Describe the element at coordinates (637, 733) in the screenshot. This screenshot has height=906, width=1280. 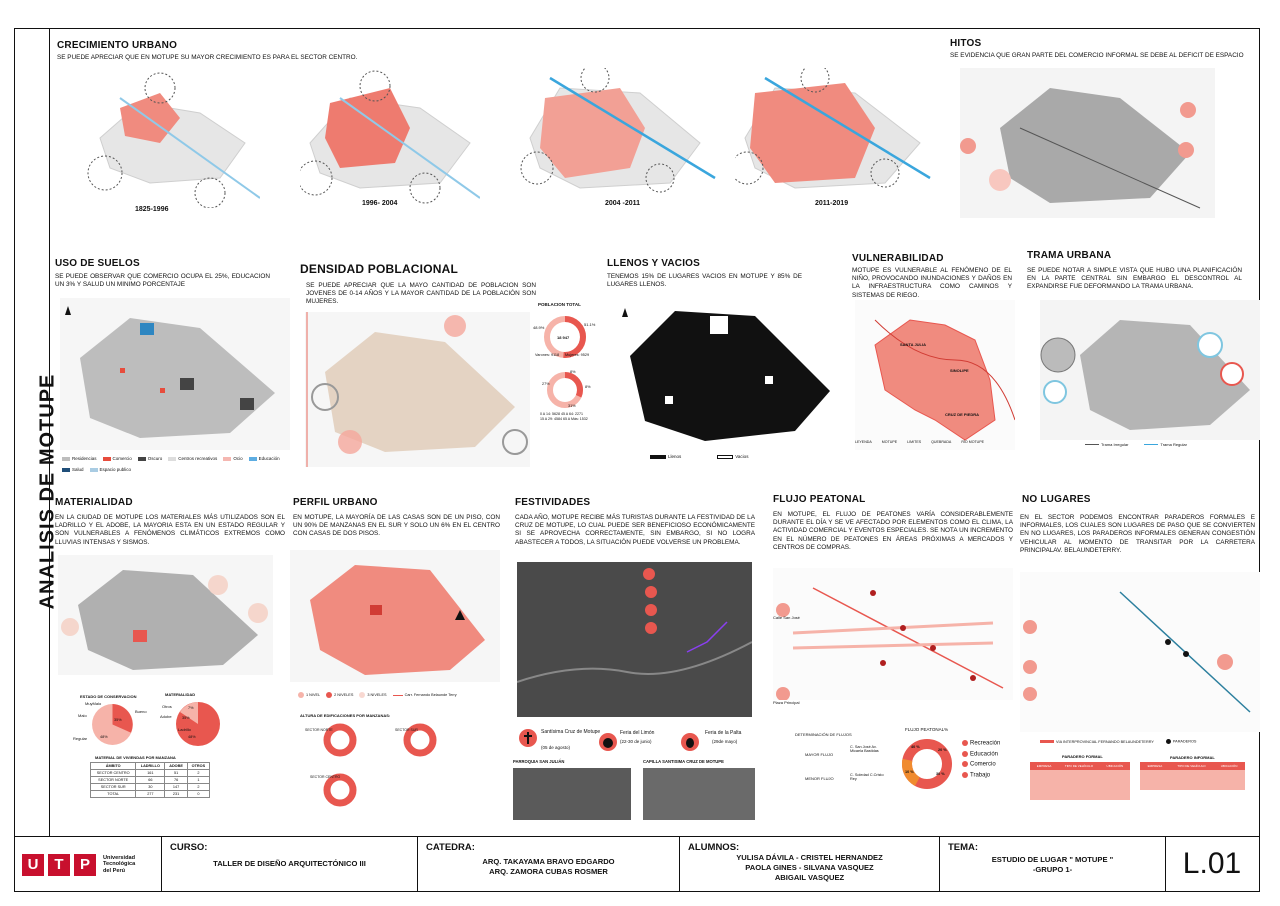
I see `event-2-name: Feria del Limón` at that location.